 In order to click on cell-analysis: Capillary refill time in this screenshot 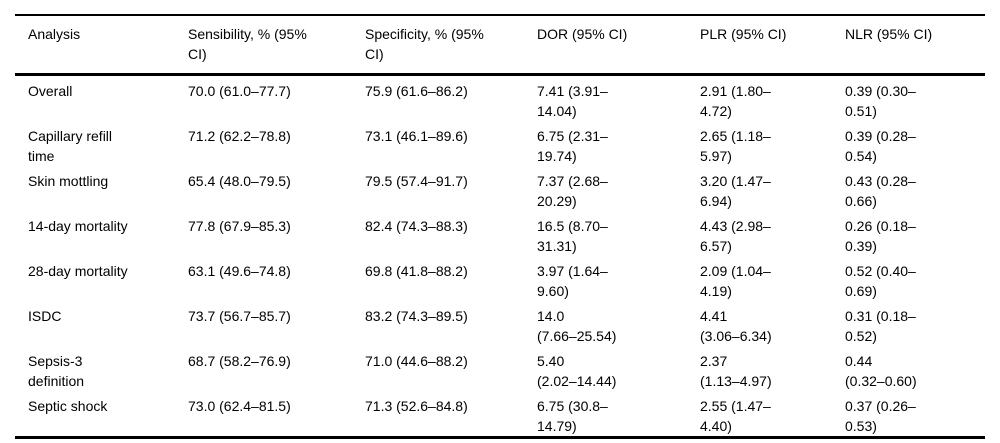, I will do `click(70, 146)`.